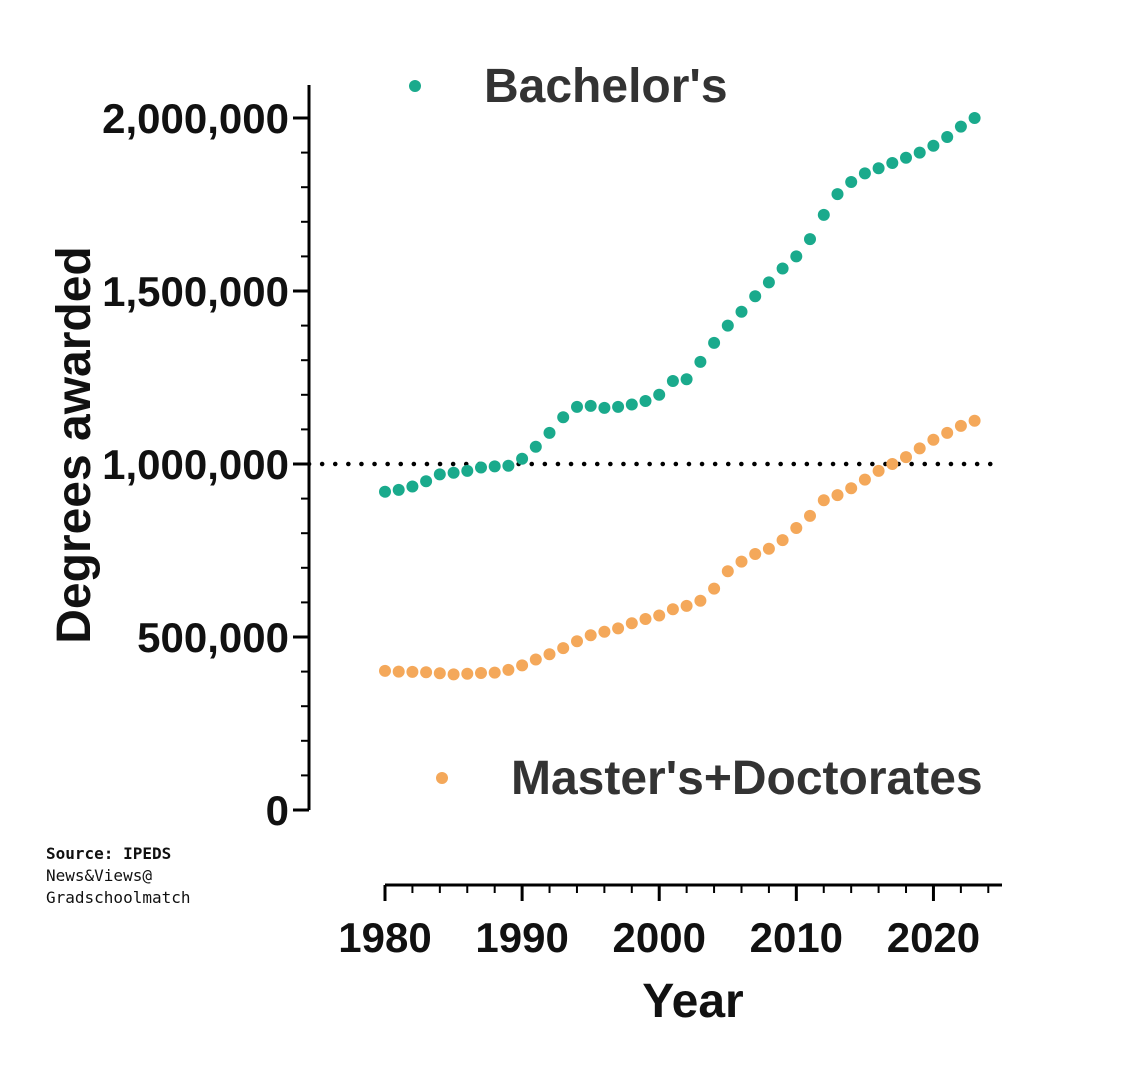 Image resolution: width=1140 pixels, height=1071 pixels. Describe the element at coordinates (521, 937) in the screenshot. I see `x-tick-label: 1990` at that location.